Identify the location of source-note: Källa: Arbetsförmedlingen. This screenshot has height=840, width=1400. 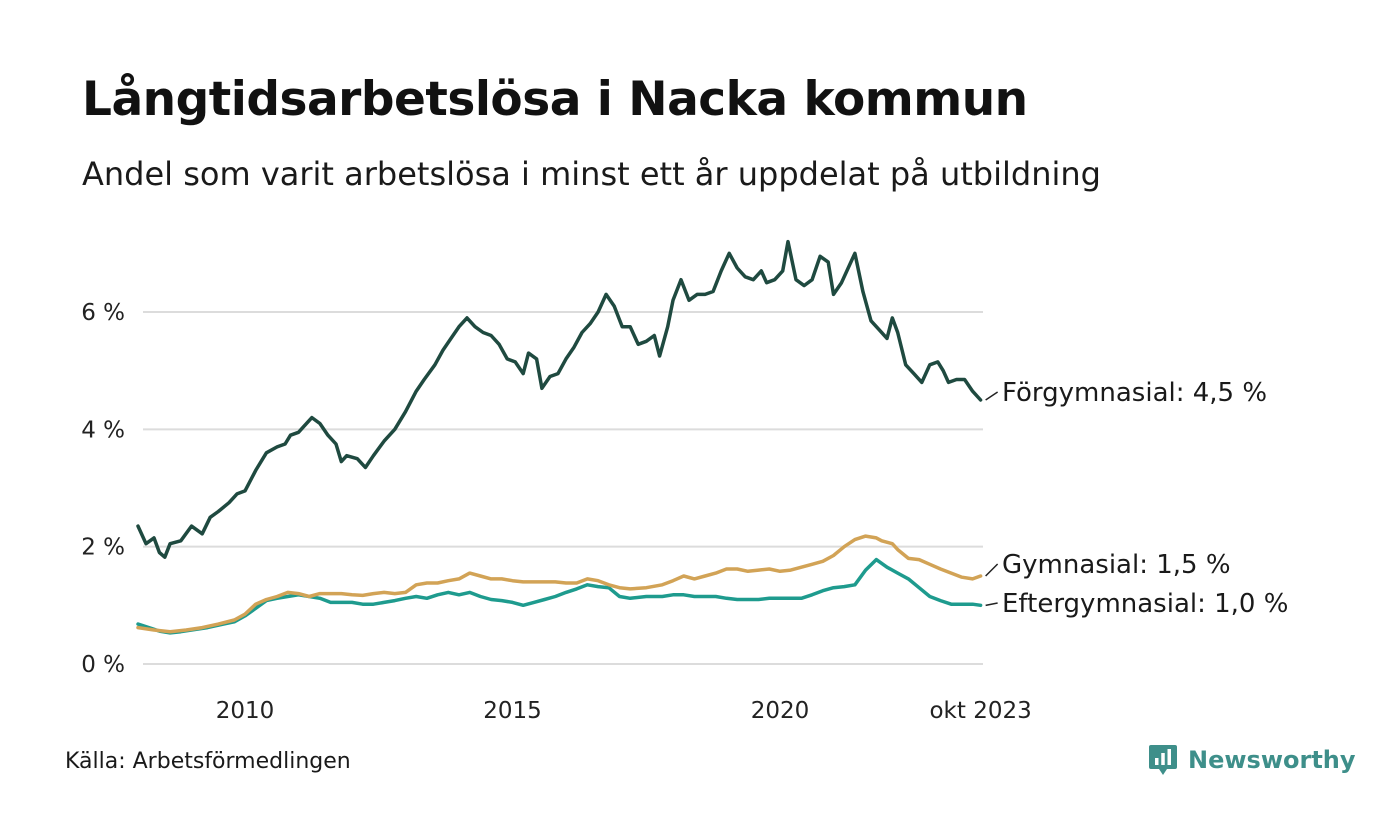
(208, 761).